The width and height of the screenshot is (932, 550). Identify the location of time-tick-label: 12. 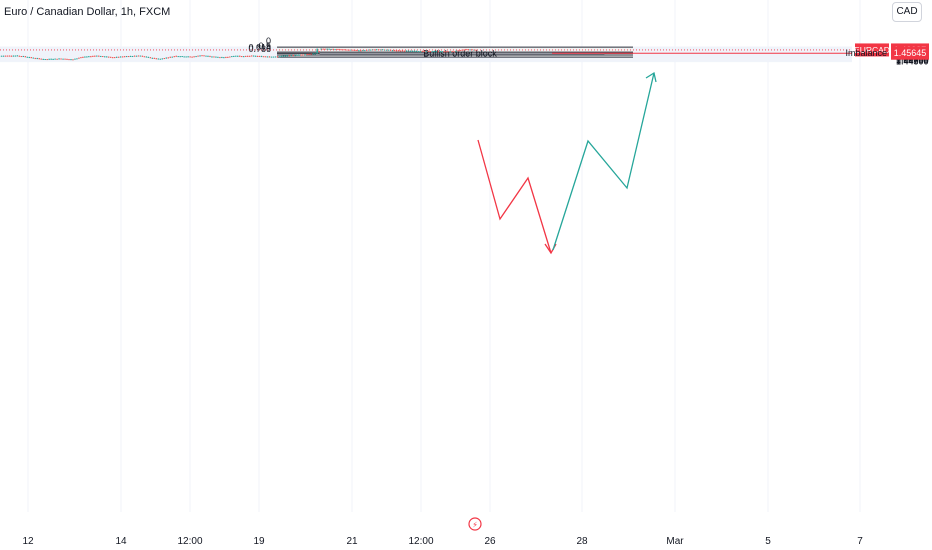
(28, 541).